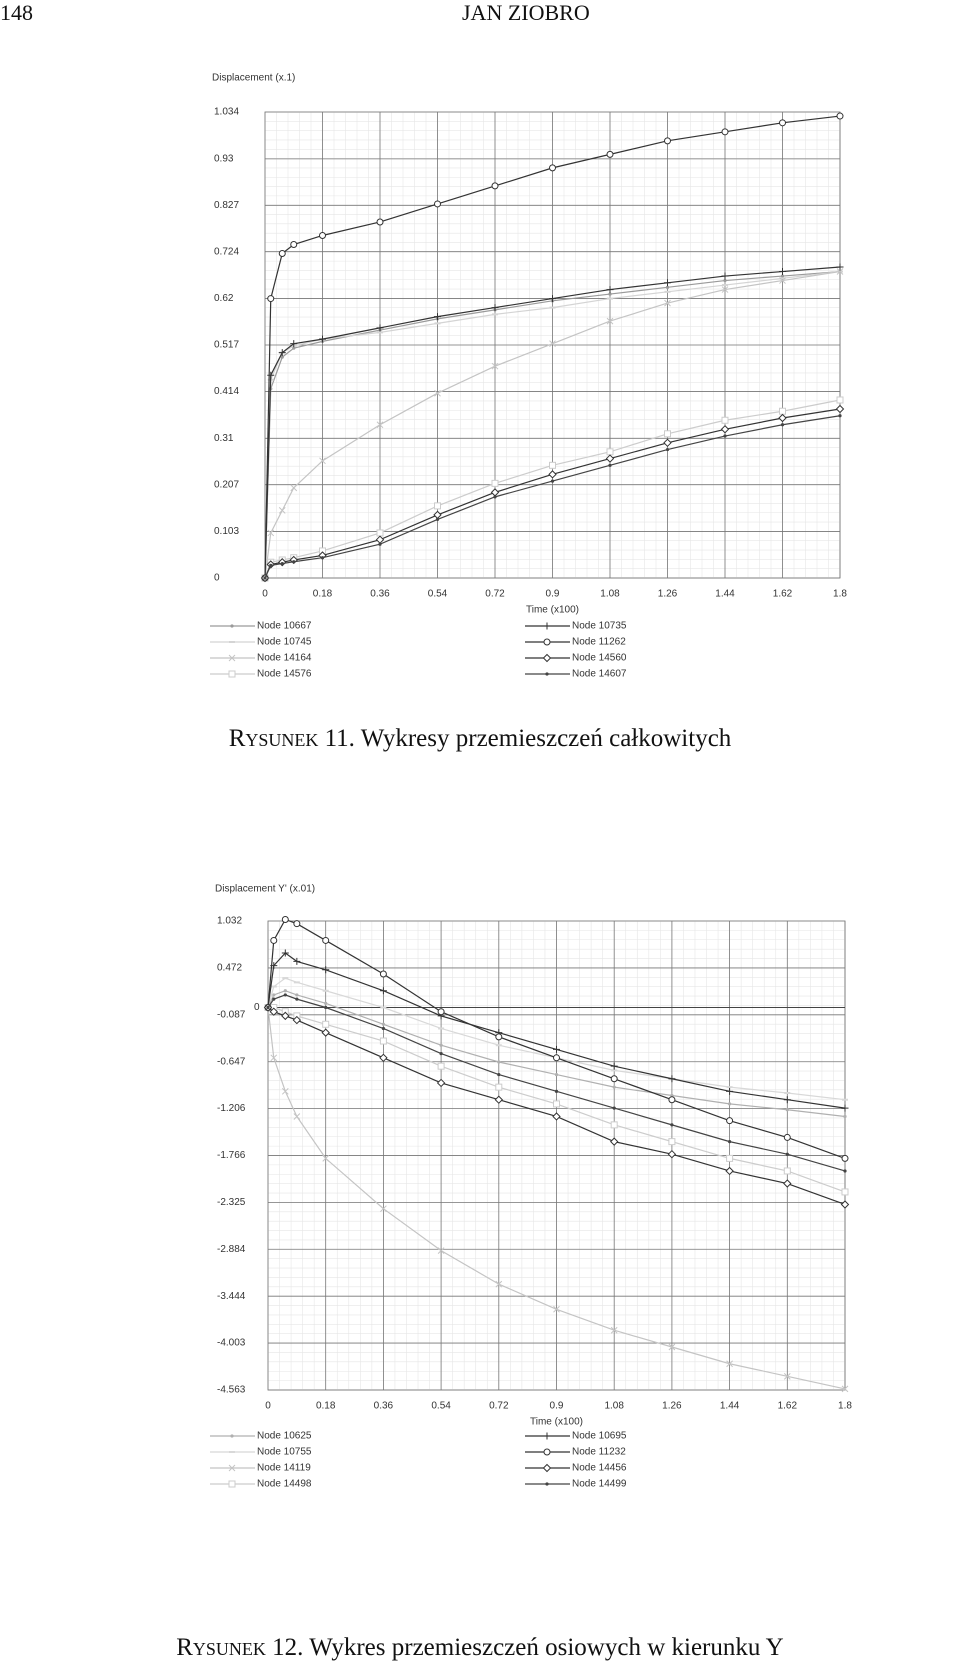 This screenshot has height=1664, width=960. What do you see at coordinates (526, 12) in the screenshot?
I see `running-title: JAN ZIOBRO` at bounding box center [526, 12].